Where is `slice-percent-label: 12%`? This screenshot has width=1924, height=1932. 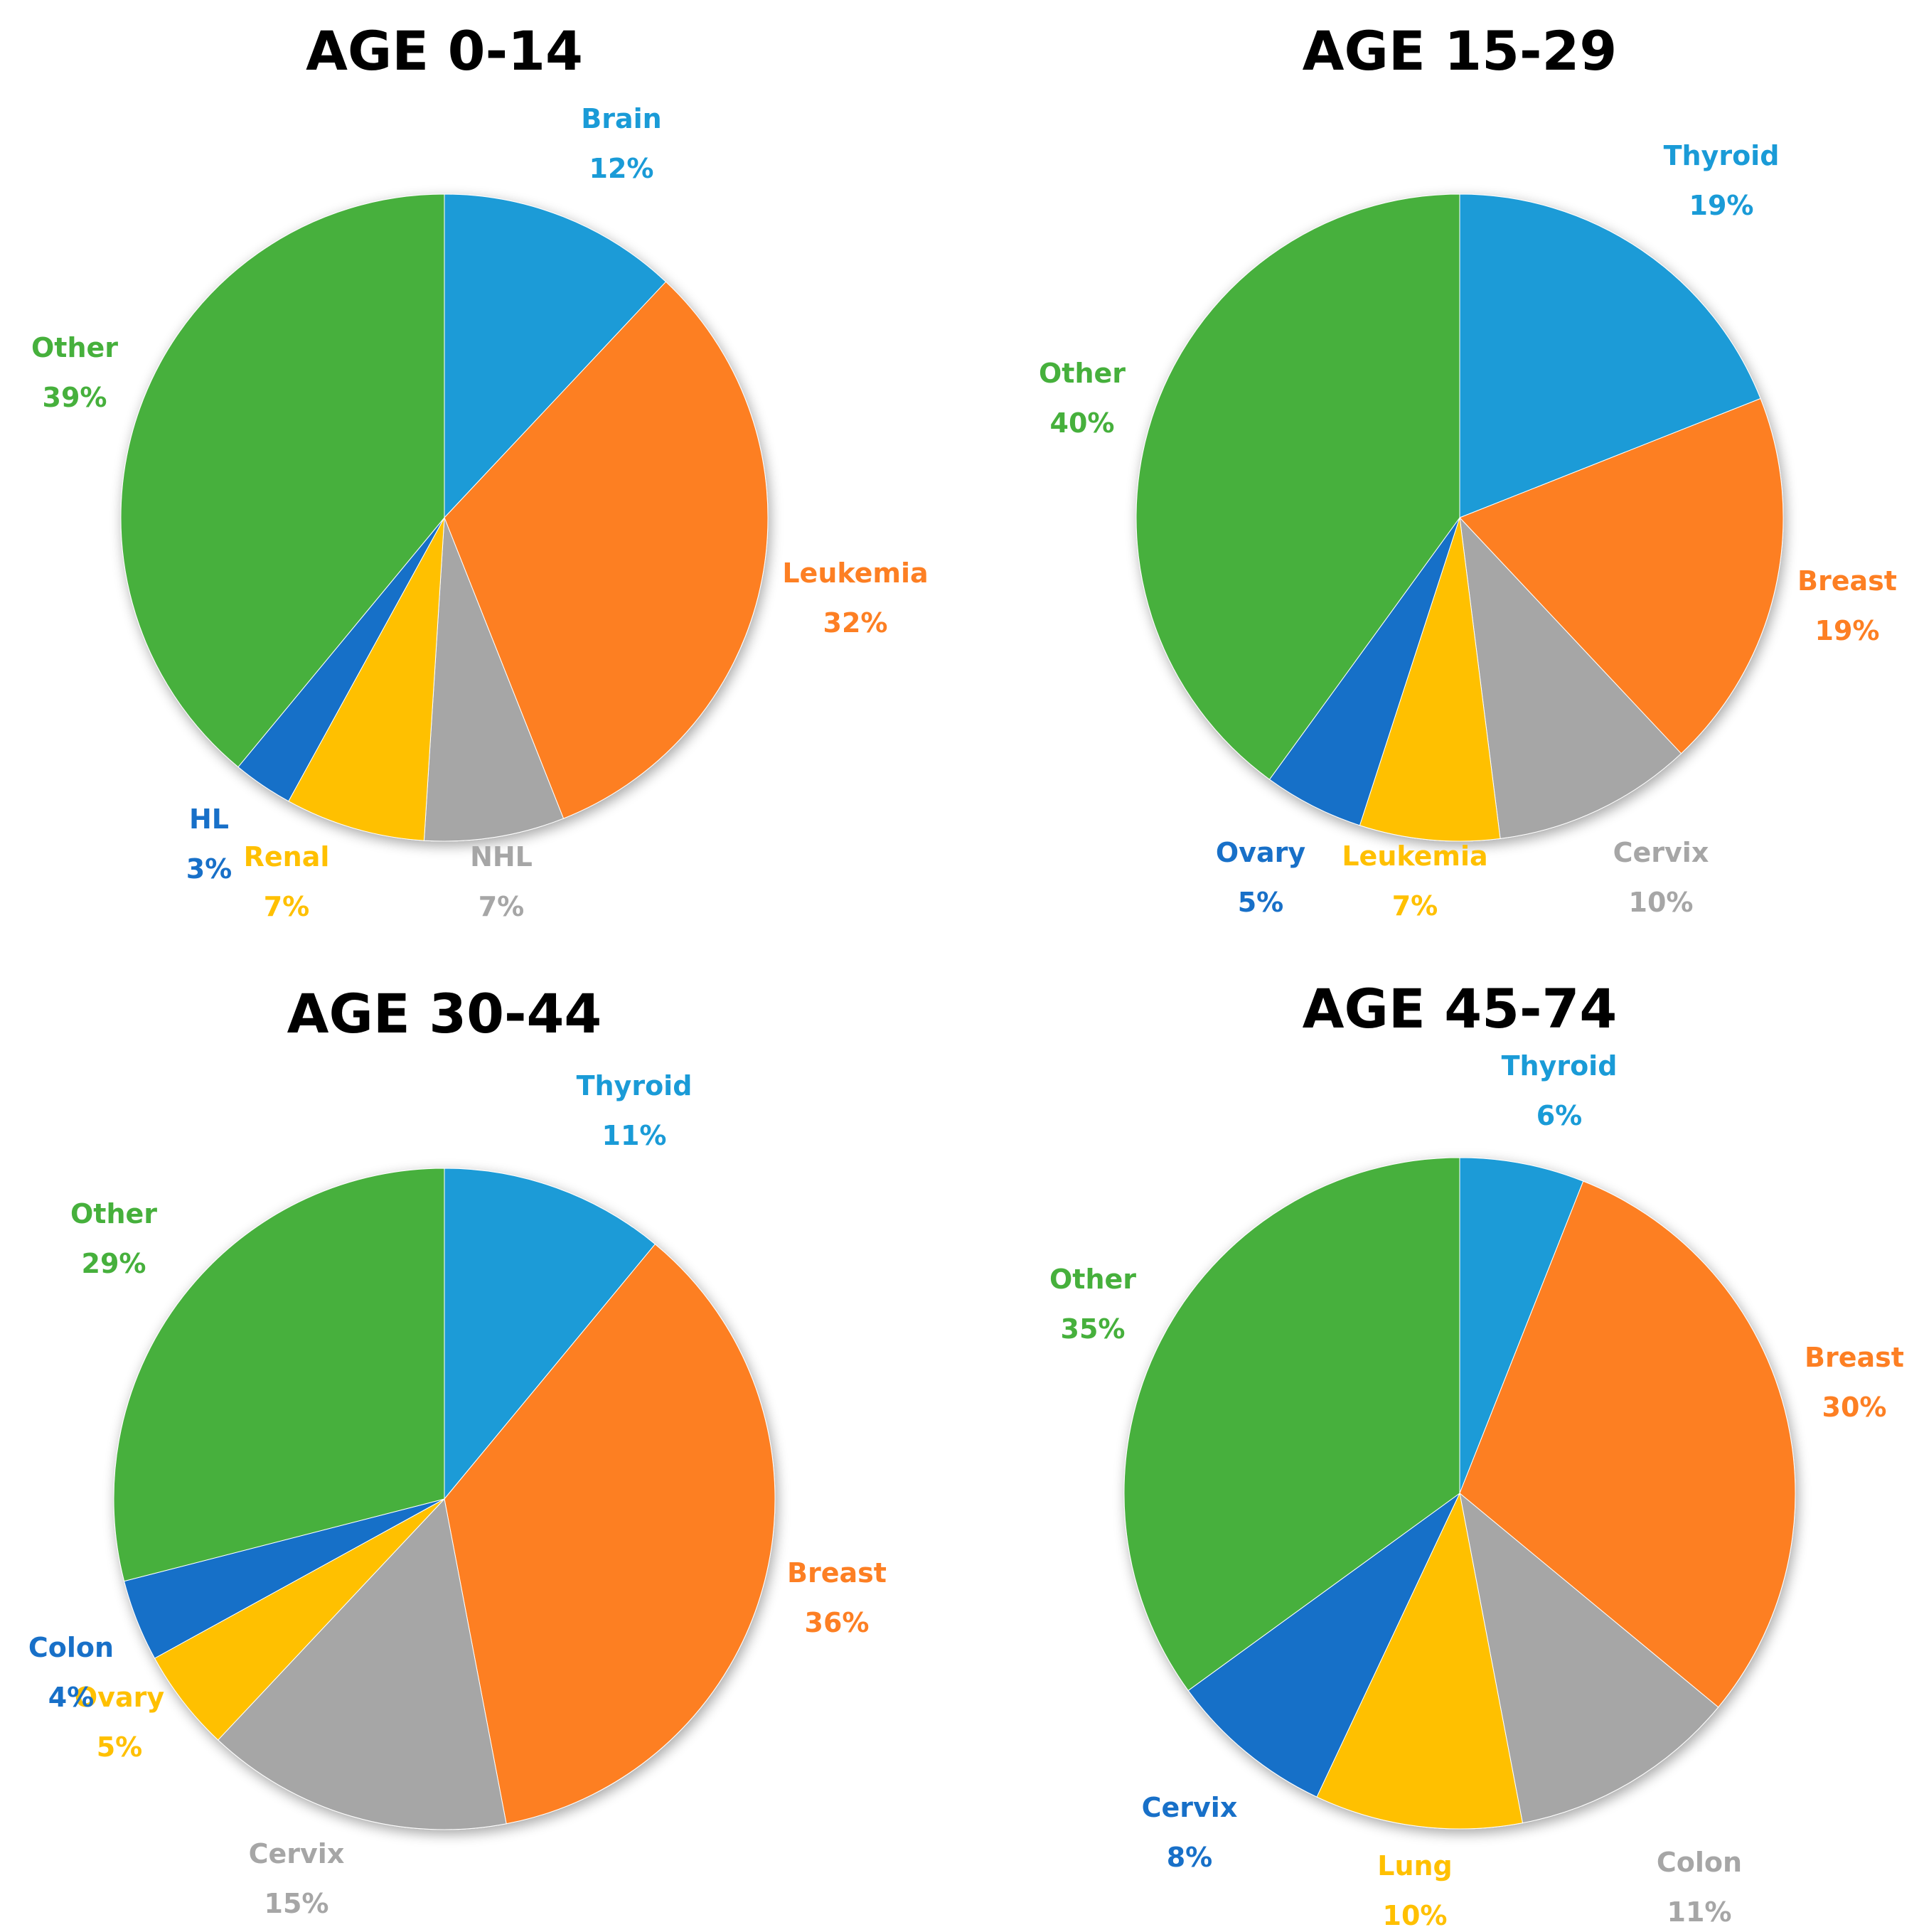
slice-percent-label: 12% is located at coordinates (622, 168).